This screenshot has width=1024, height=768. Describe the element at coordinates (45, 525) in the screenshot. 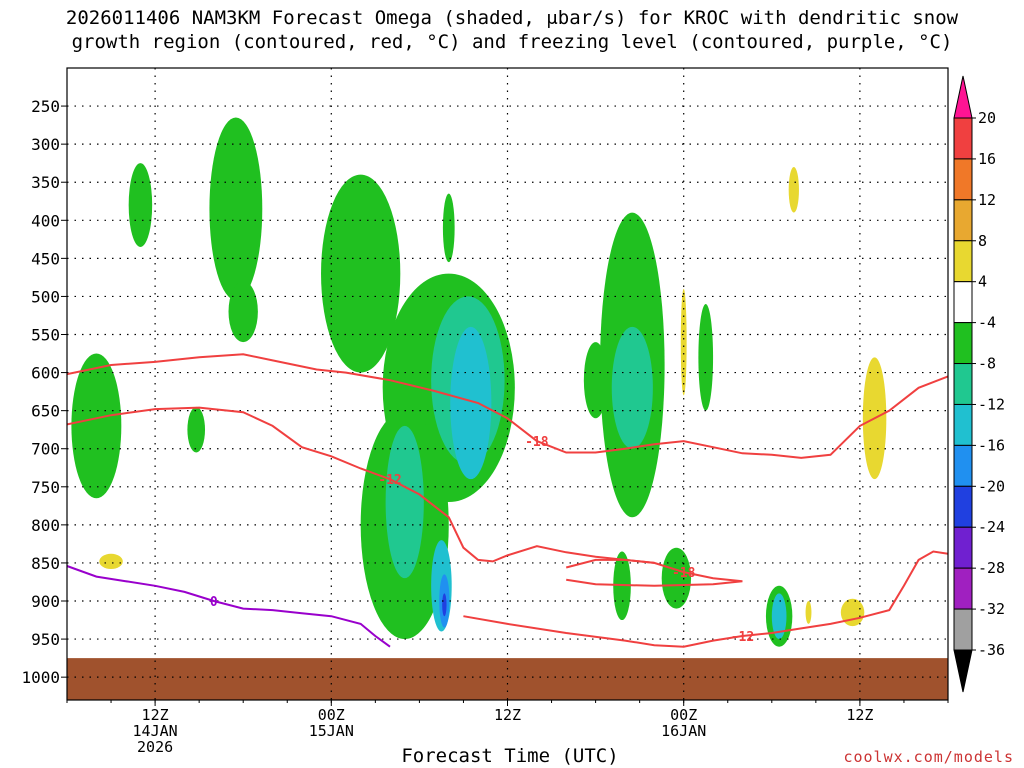

I see `y-tick-label-800: 800` at that location.